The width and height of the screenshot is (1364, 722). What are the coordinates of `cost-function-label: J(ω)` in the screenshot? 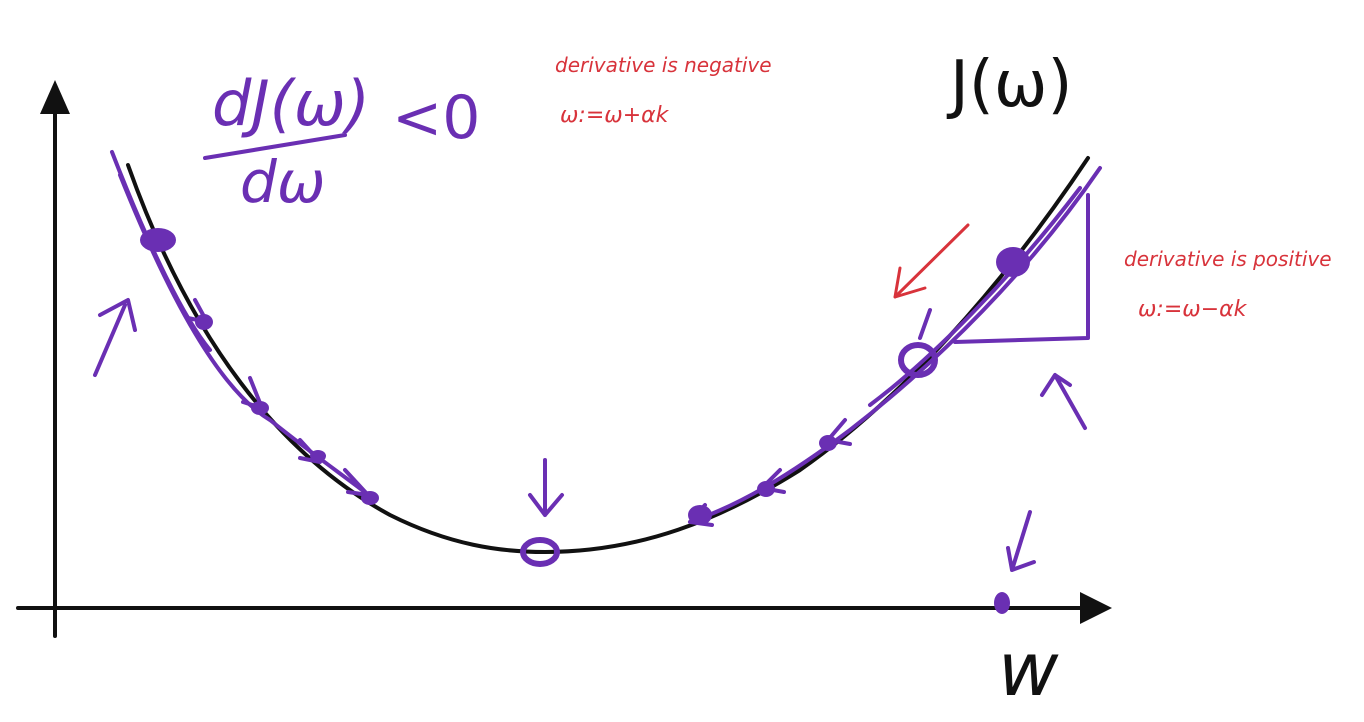 It's located at (1009, 85).